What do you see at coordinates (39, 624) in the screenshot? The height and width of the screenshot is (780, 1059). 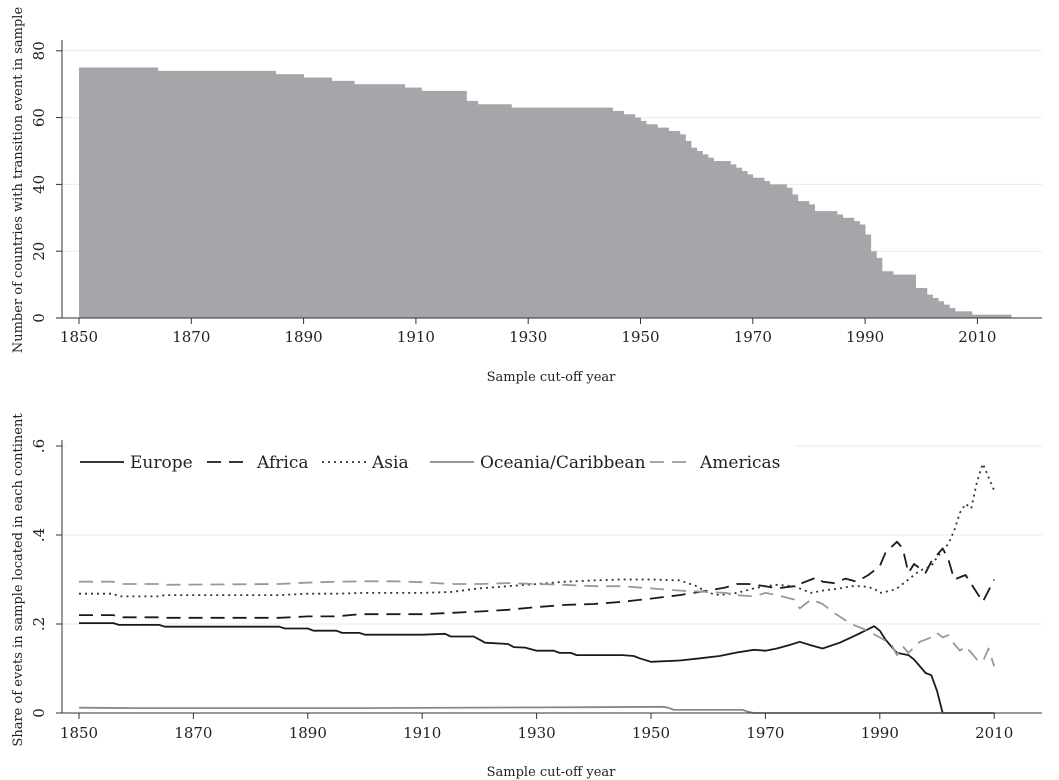 I see `y-tick-label: .2` at bounding box center [39, 624].